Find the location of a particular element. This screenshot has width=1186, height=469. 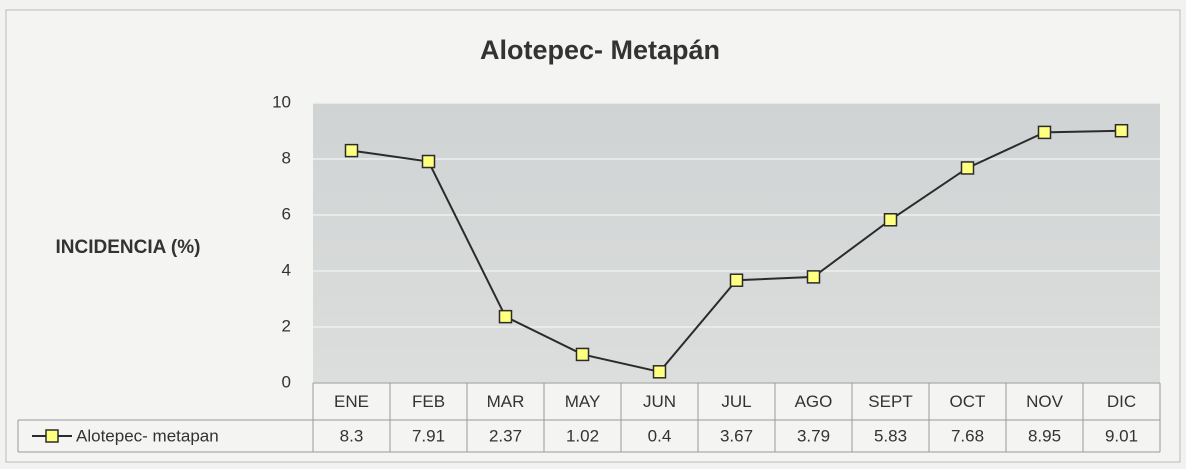

y-tick-label: 8 is located at coordinates (286, 157).